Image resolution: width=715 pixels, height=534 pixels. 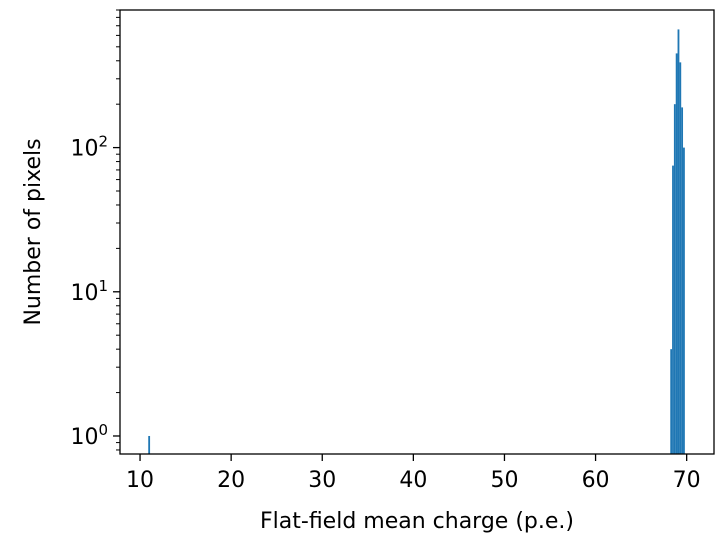 What do you see at coordinates (89, 435) in the screenshot?
I see `y-tick-label: 10⁰` at bounding box center [89, 435].